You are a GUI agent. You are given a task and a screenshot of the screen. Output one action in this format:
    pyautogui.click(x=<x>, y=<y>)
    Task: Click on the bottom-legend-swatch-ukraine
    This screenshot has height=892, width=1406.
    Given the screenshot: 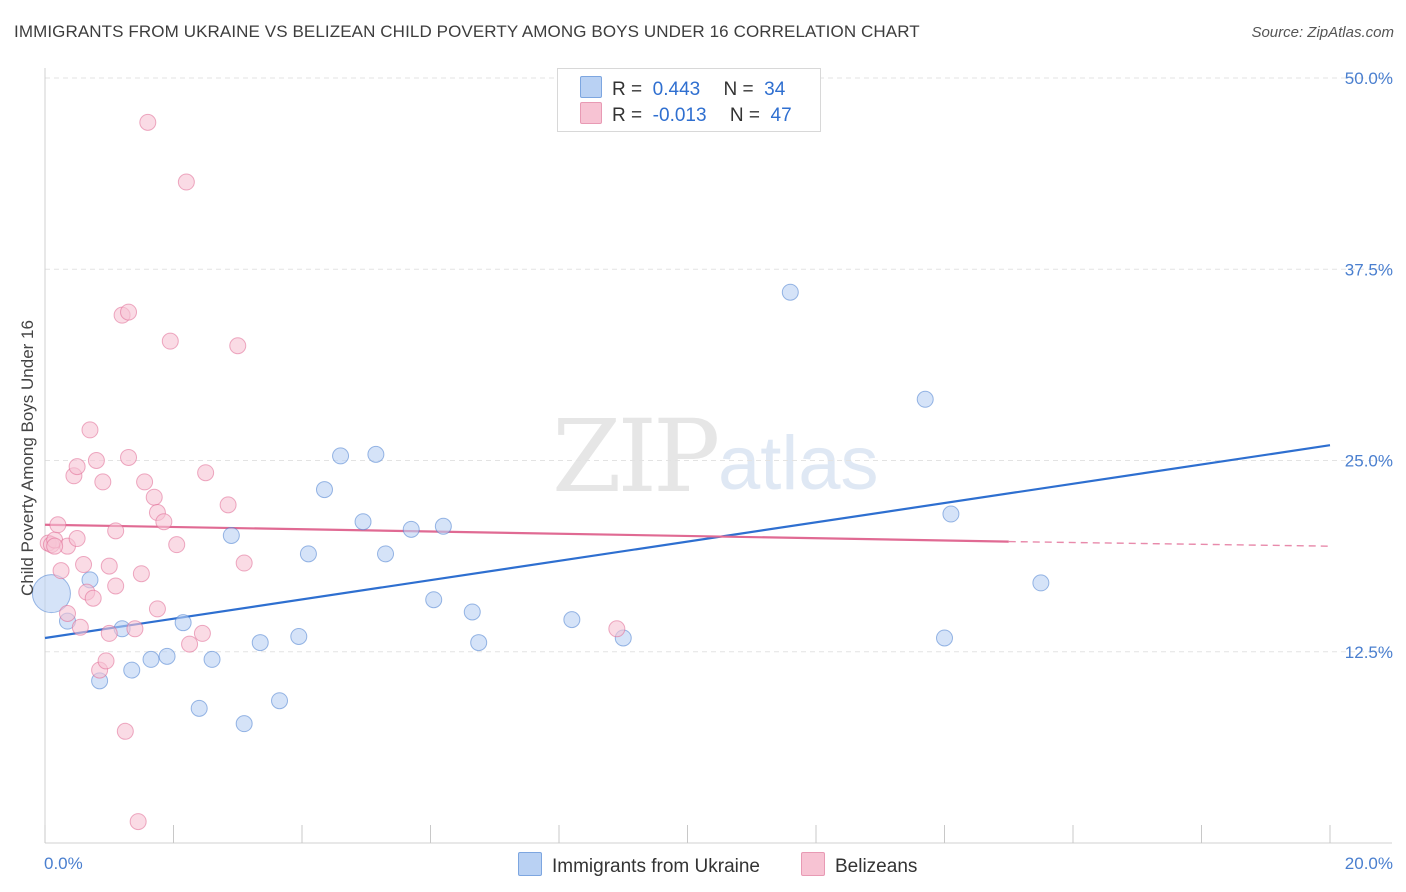 What is the action you would take?
    pyautogui.click(x=530, y=864)
    